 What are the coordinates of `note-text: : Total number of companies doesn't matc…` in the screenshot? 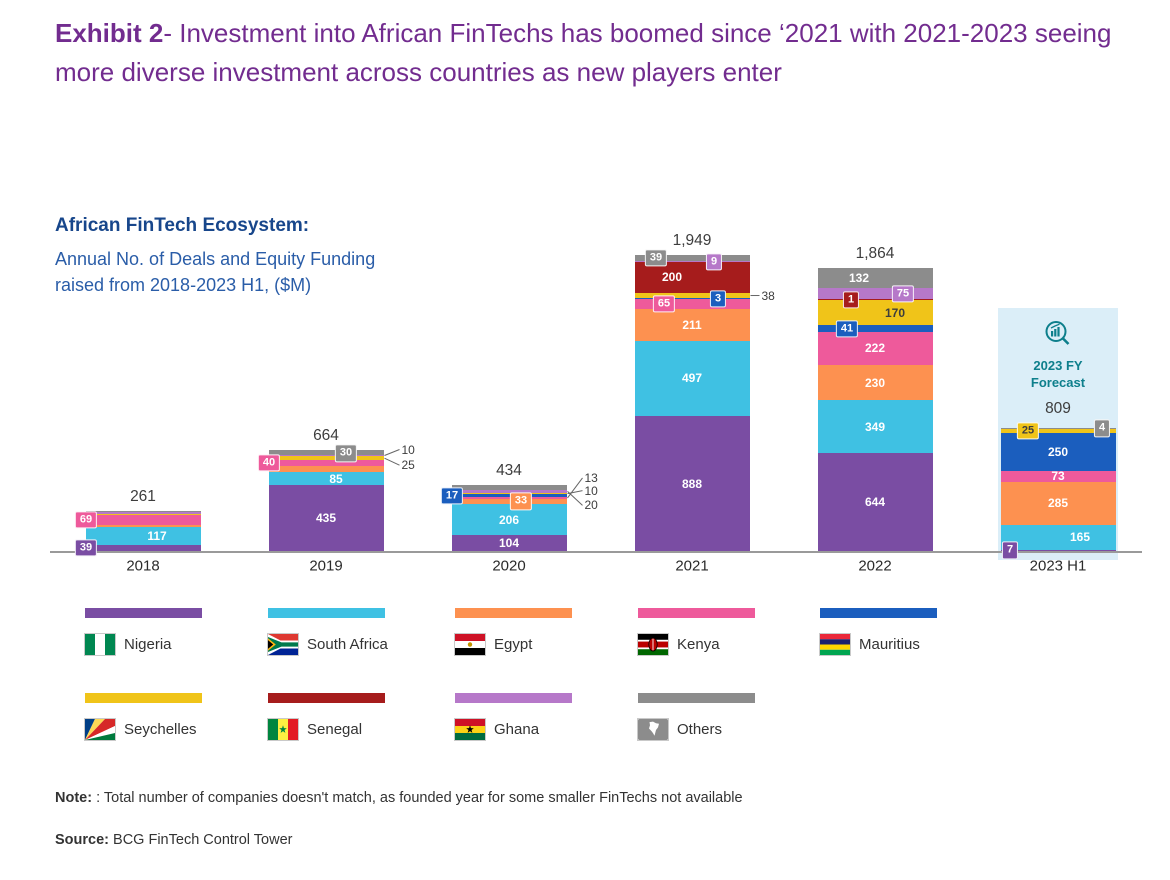 It's located at (419, 798).